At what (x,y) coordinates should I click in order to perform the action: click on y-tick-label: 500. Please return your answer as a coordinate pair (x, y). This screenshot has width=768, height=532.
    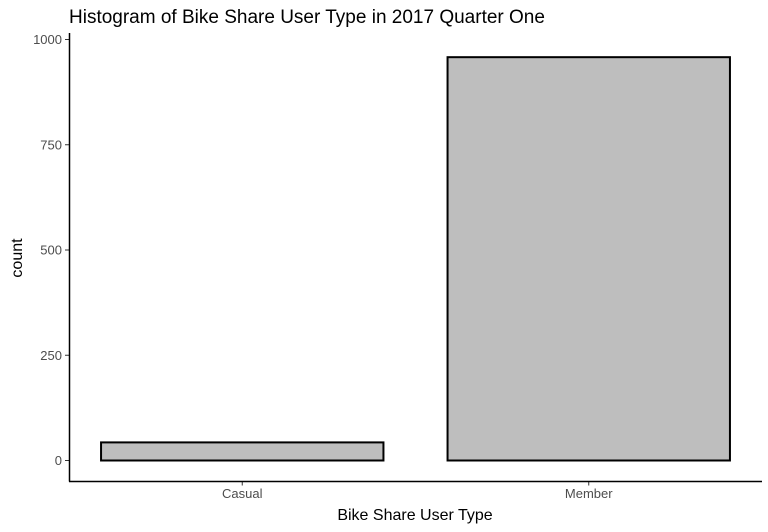
    Looking at the image, I should click on (51, 250).